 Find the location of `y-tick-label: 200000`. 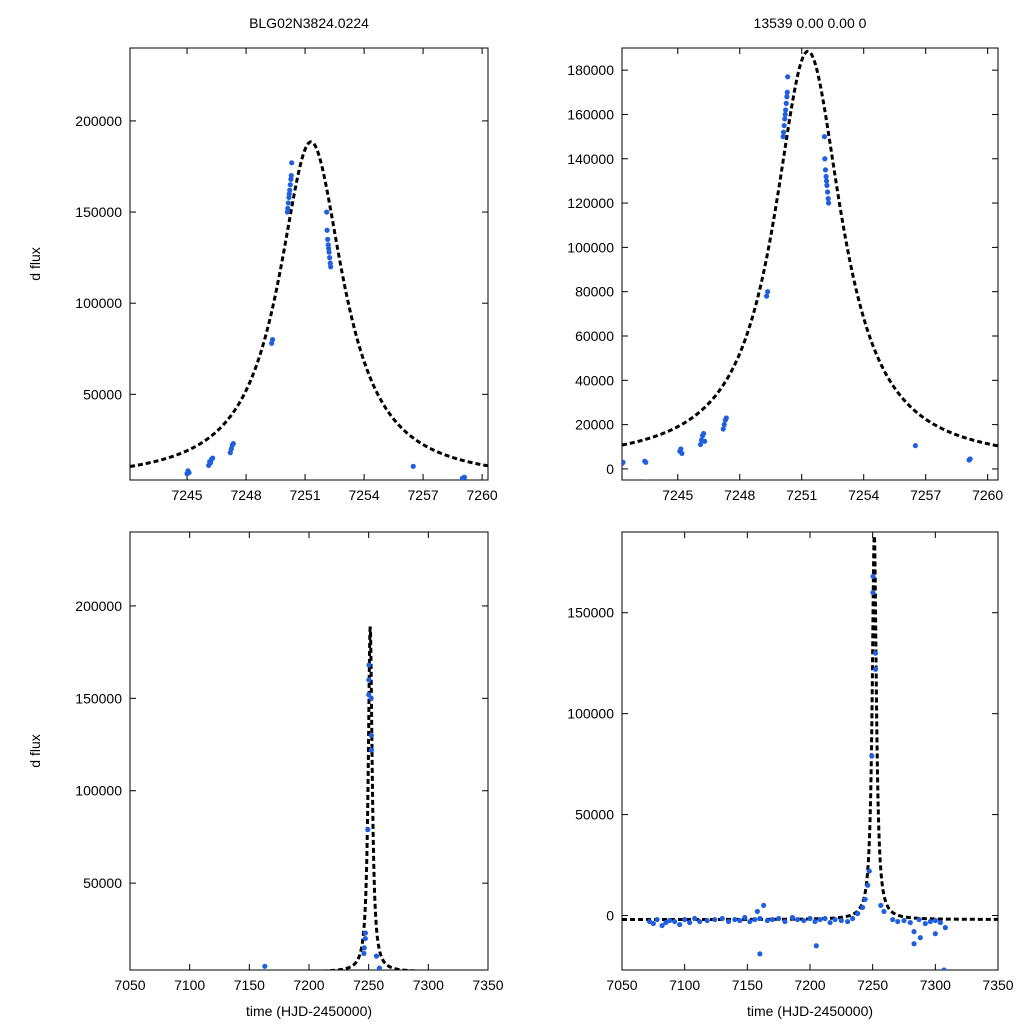

y-tick-label: 200000 is located at coordinates (98, 121).